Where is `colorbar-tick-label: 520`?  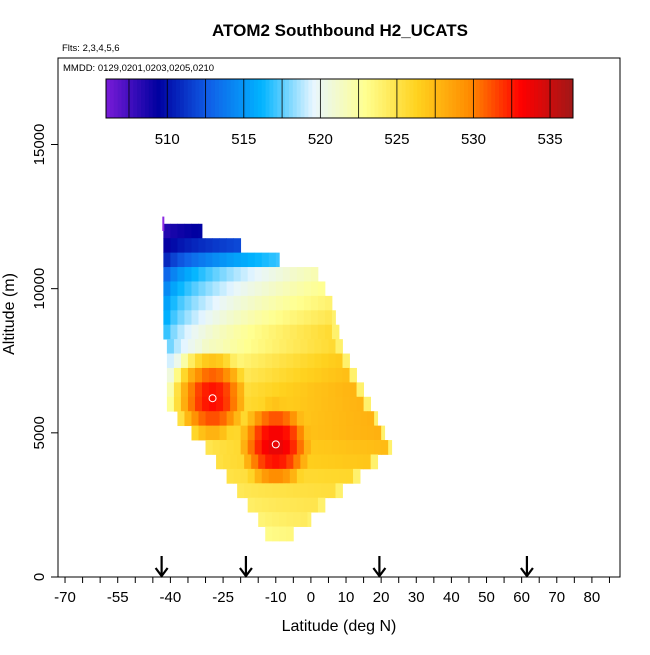
colorbar-tick-label: 520 is located at coordinates (320, 139).